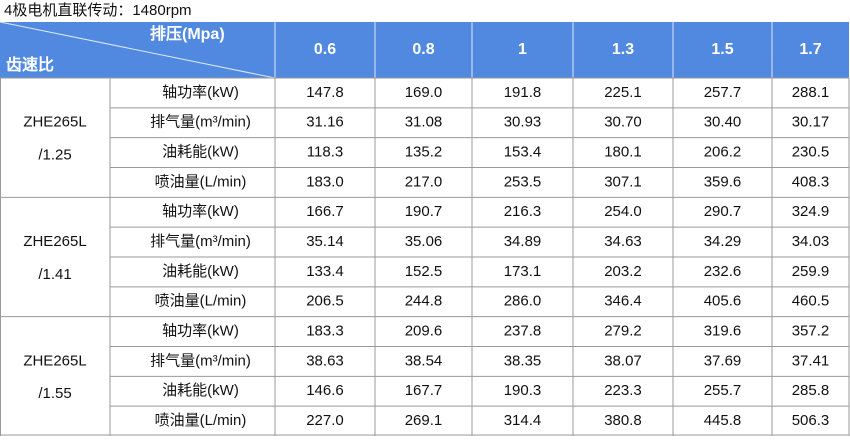 This screenshot has height=441, width=850. Describe the element at coordinates (523, 92) in the screenshot. I see `cell: 191.8` at that location.